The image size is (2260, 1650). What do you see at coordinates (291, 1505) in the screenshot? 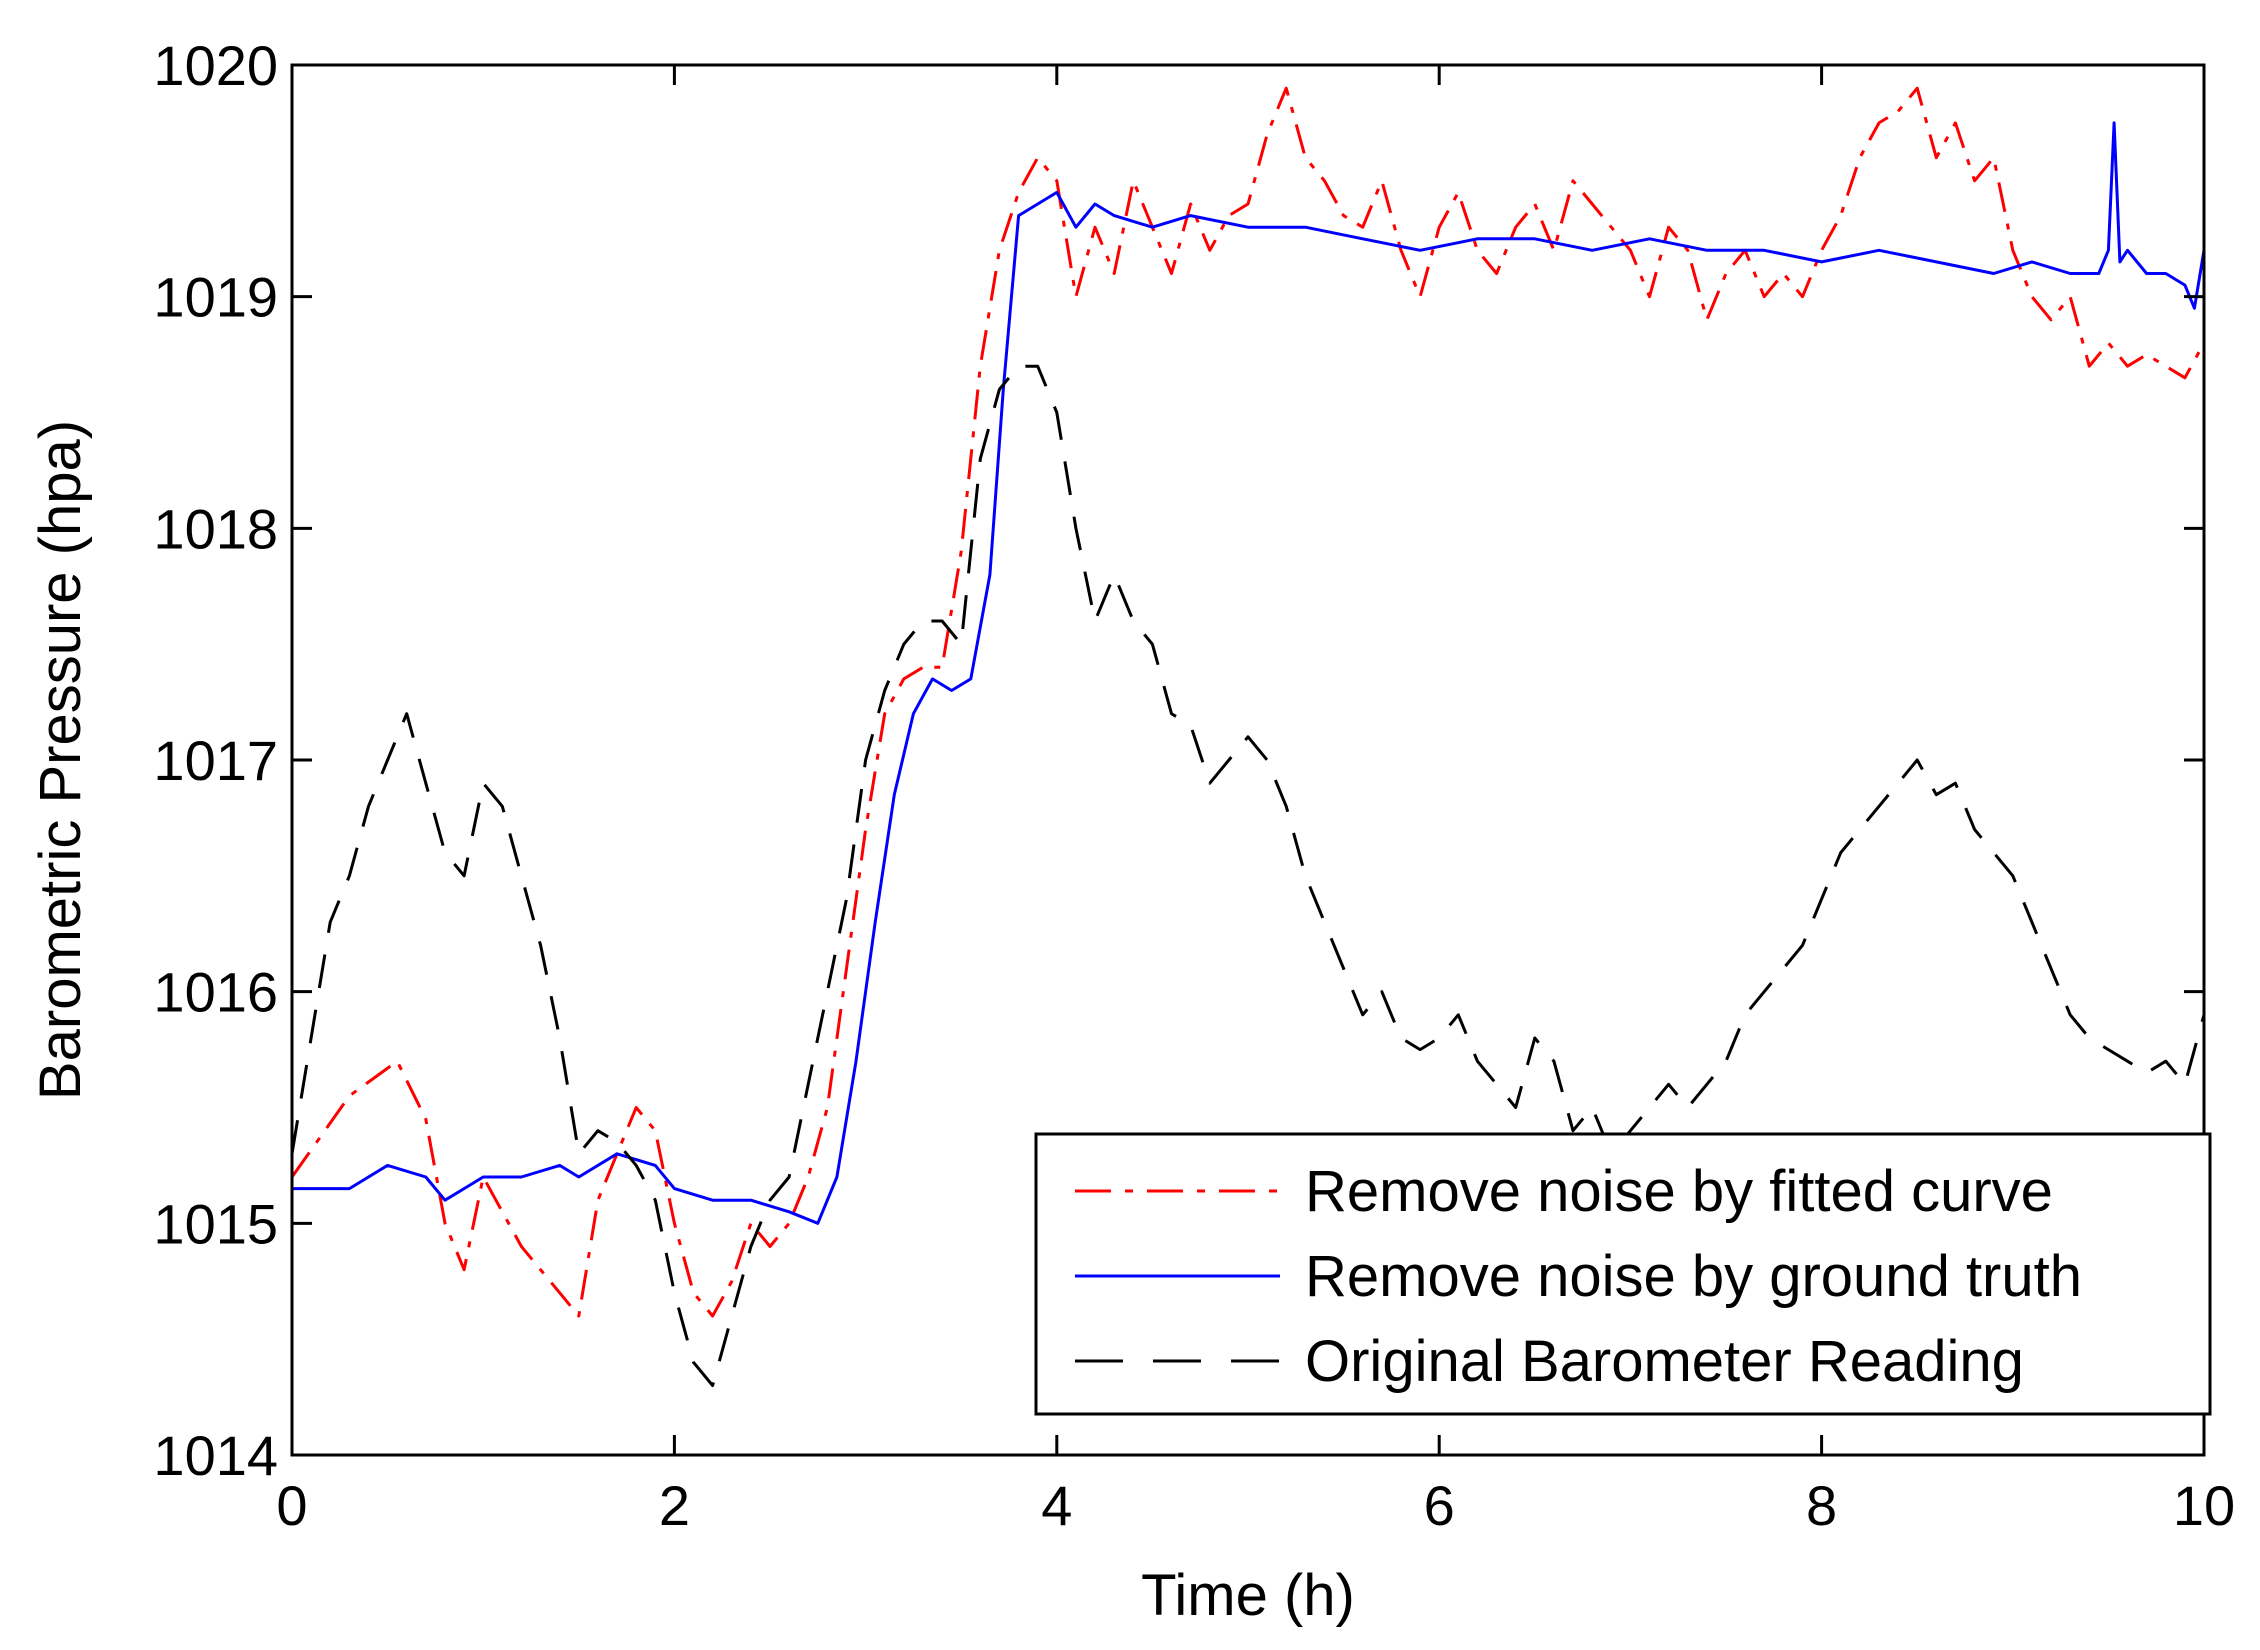
I see `x-tick-label: 0` at bounding box center [291, 1505].